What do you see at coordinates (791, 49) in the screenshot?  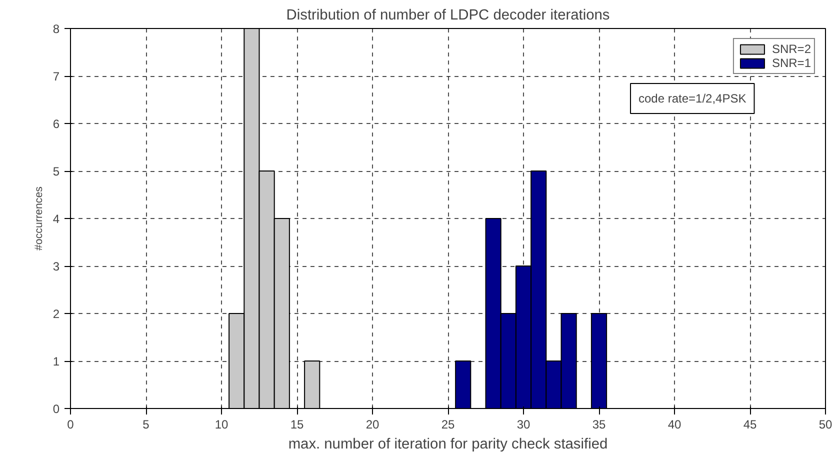 I see `legend-label: SNR=2` at bounding box center [791, 49].